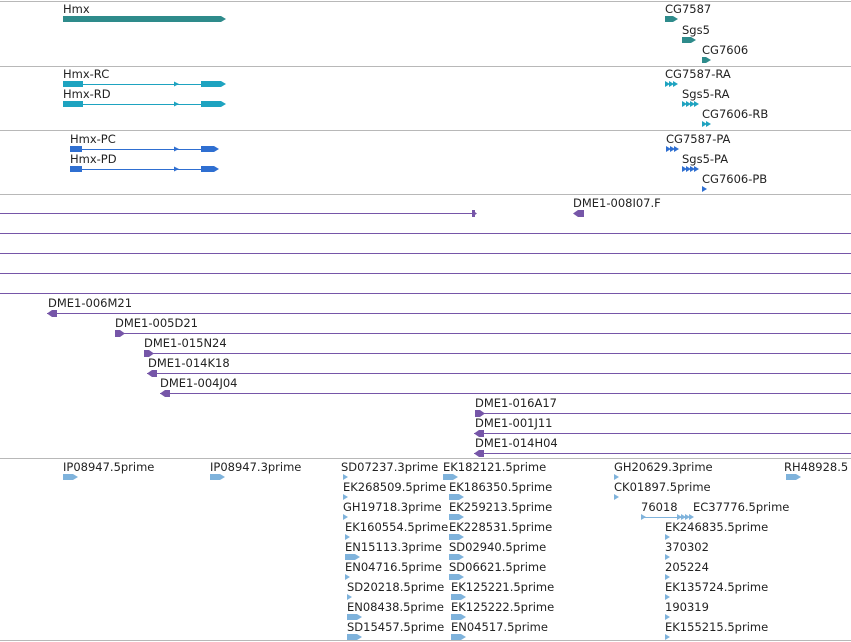 The width and height of the screenshot is (851, 642). I want to click on est-label-0: IP08947.5prime, so click(109, 467).